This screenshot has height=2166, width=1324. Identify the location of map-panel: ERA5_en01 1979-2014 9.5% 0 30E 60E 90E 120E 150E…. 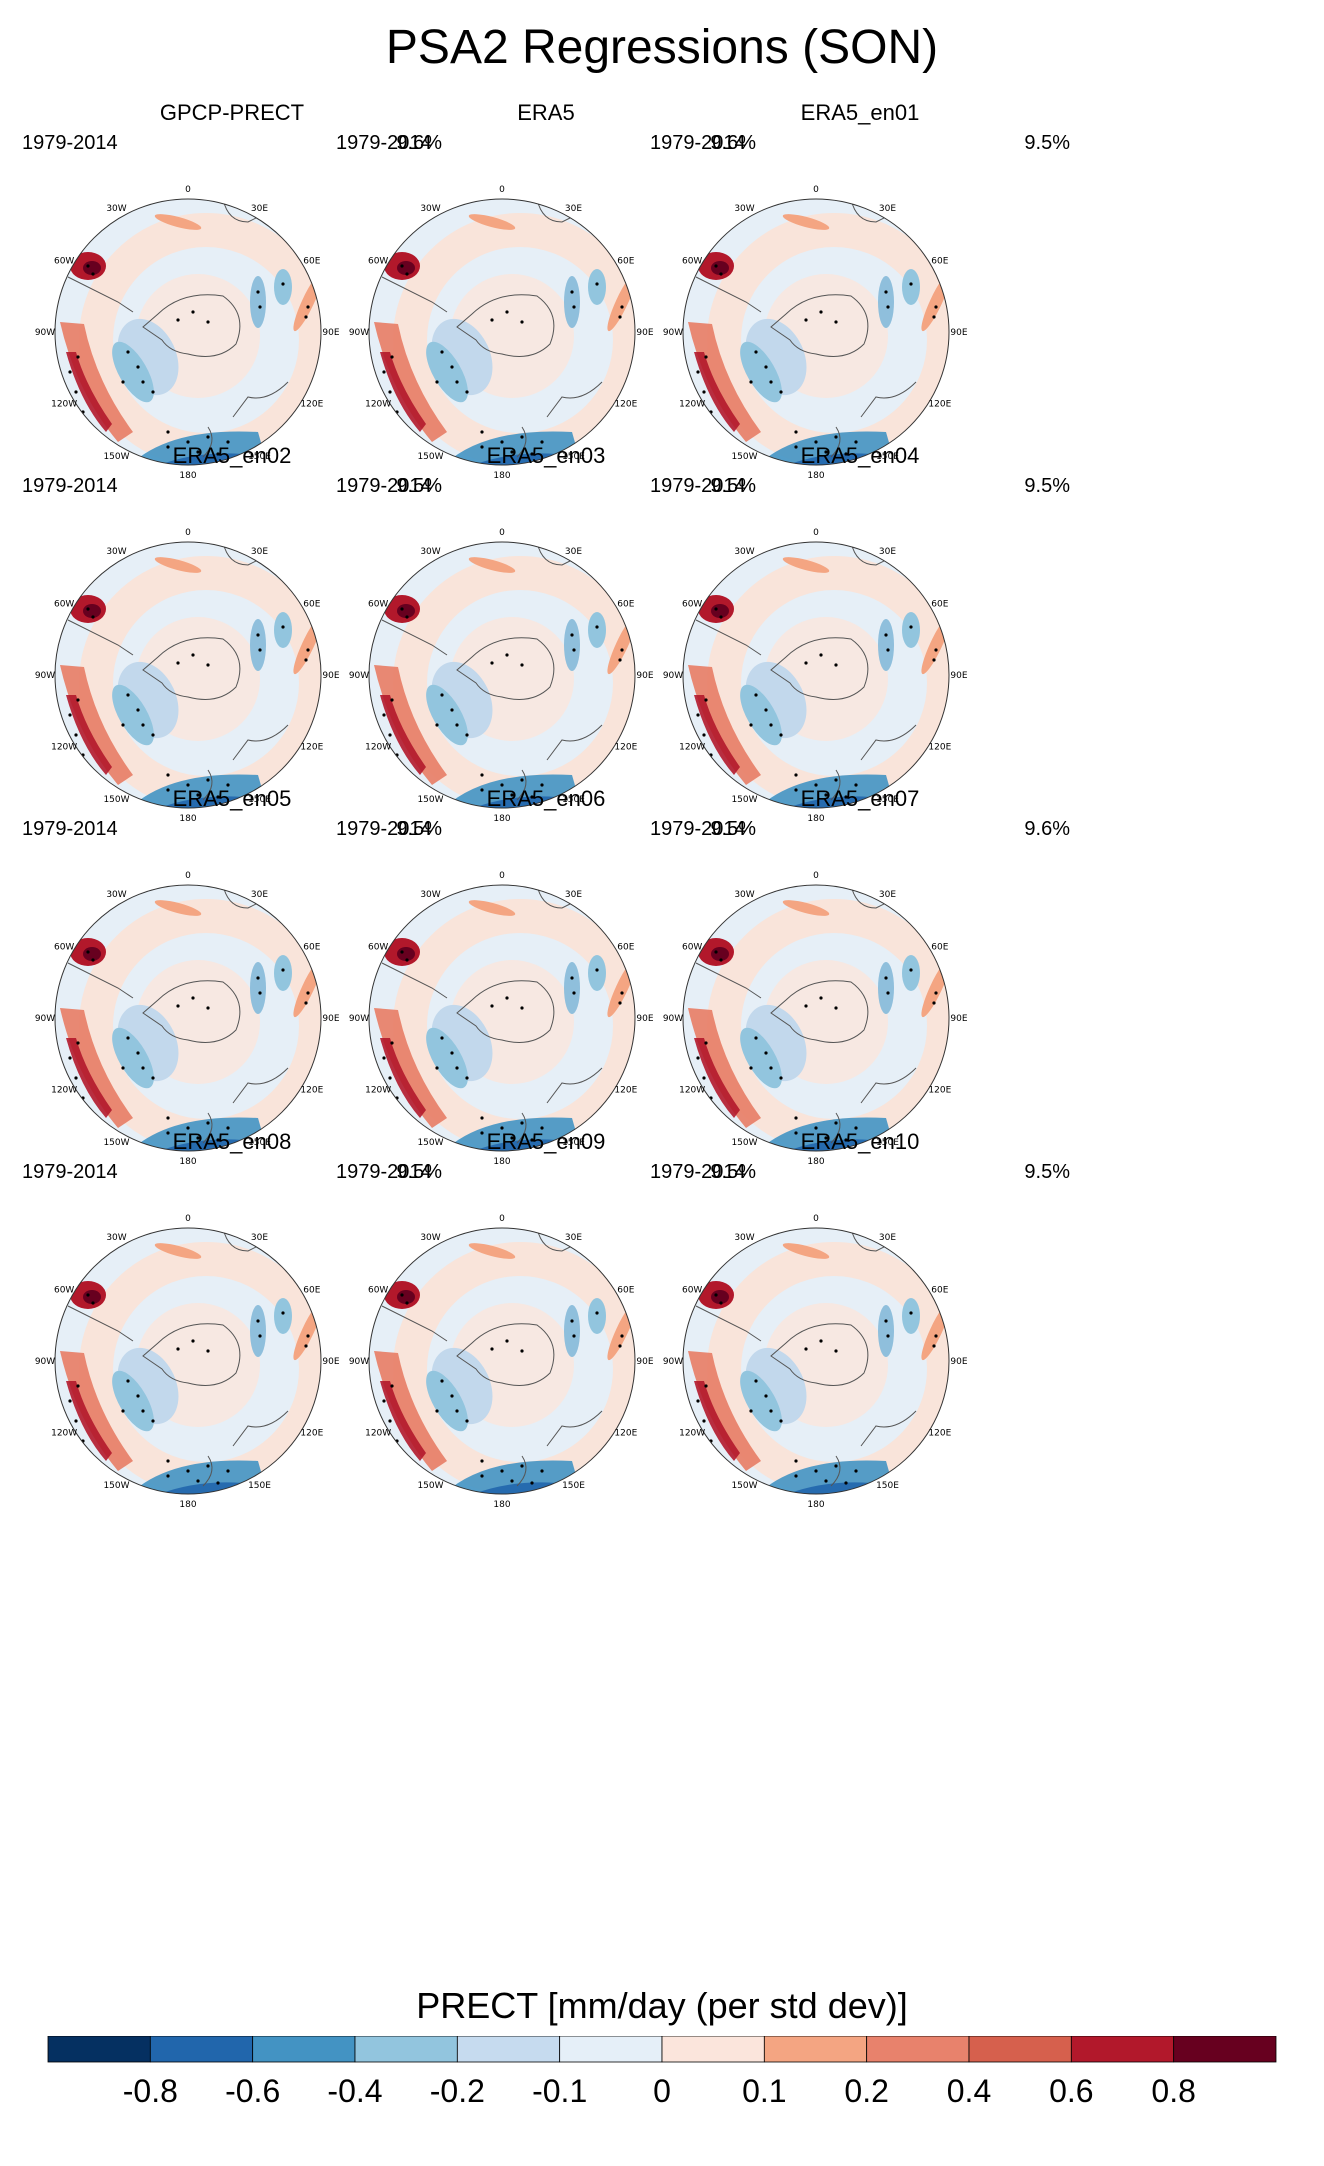
(860, 335).